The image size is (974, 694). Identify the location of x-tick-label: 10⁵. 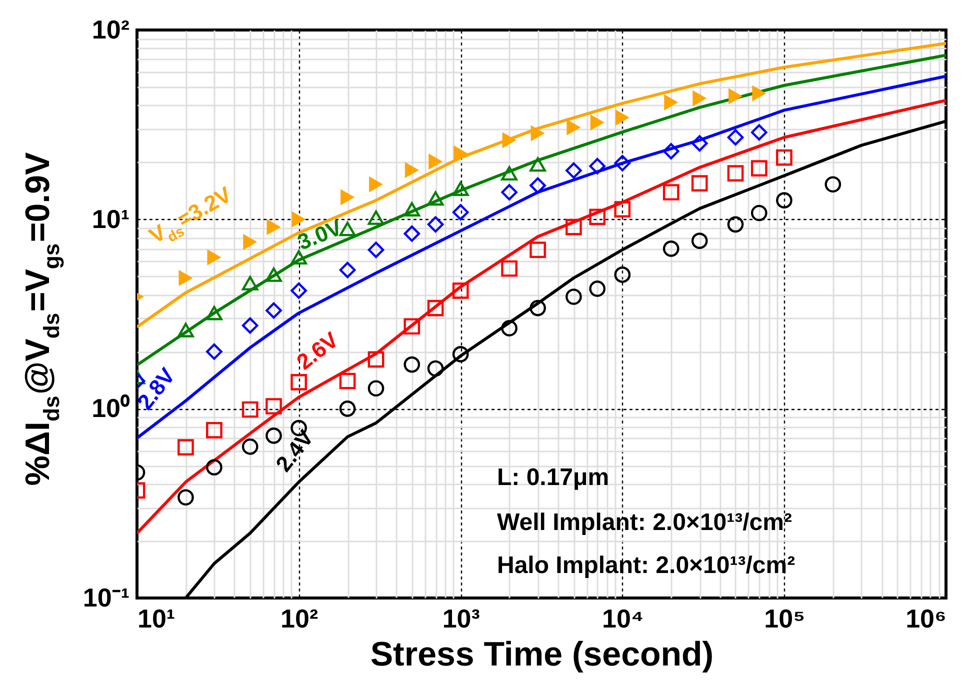
(785, 619).